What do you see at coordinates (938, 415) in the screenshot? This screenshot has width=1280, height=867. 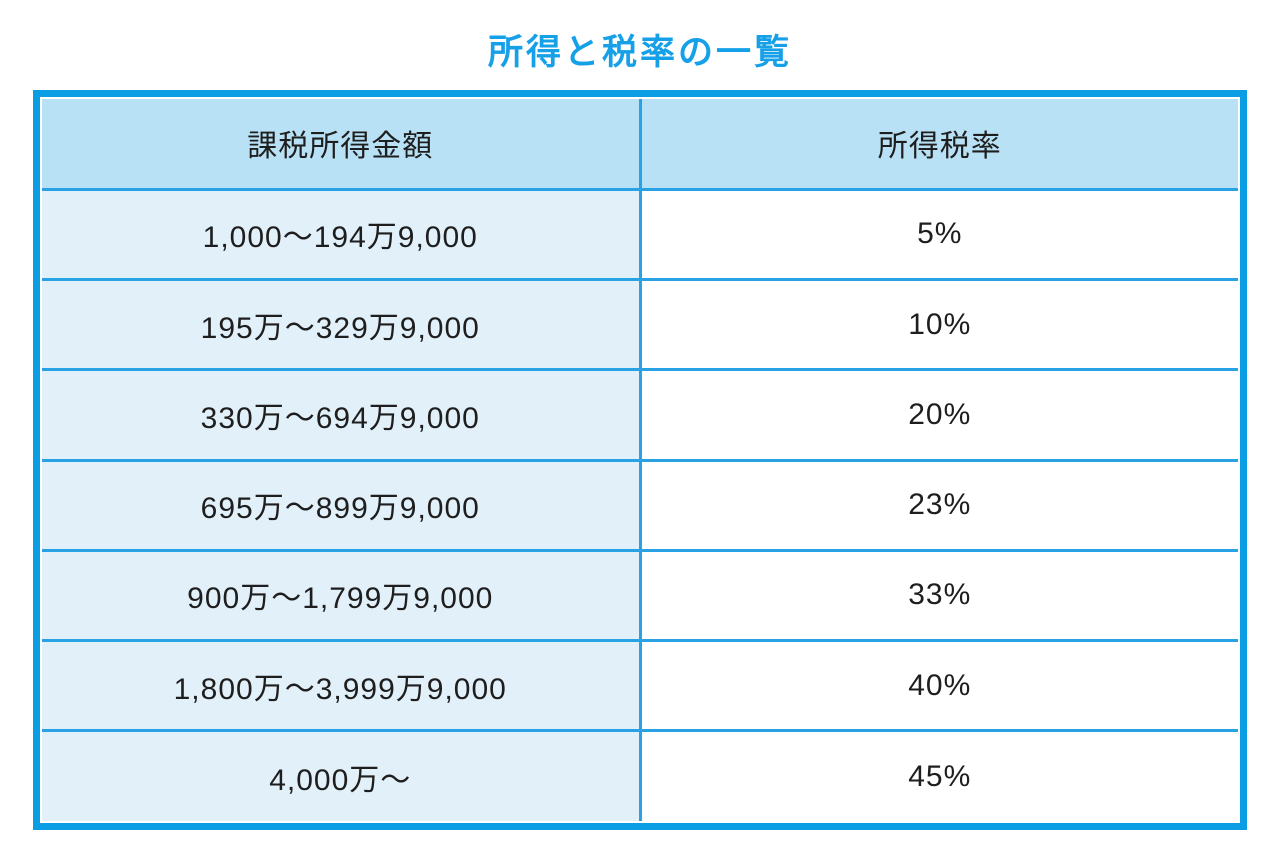 I see `tax-rate-cell: 20%` at bounding box center [938, 415].